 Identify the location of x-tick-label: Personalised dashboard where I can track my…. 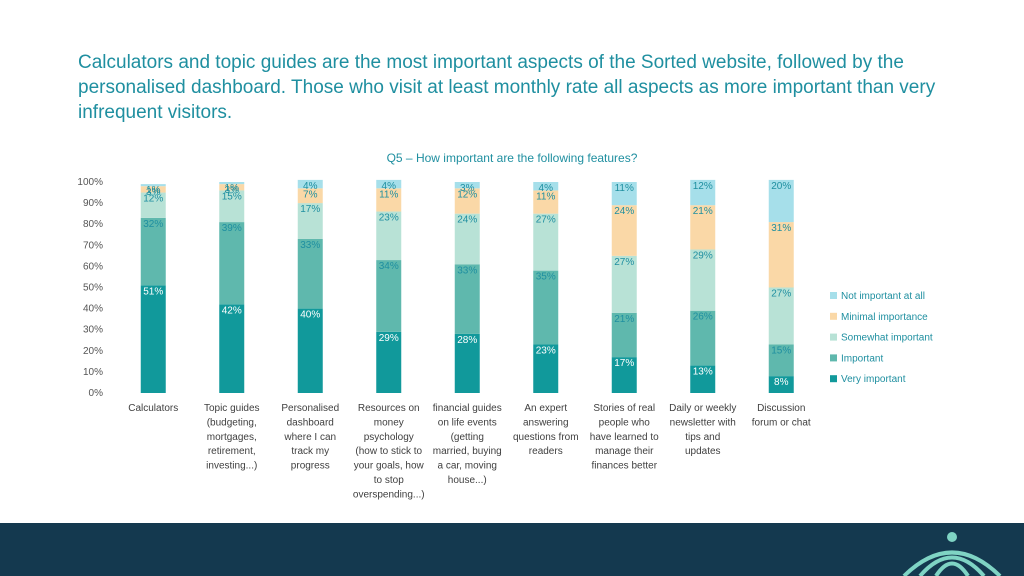
(310, 437).